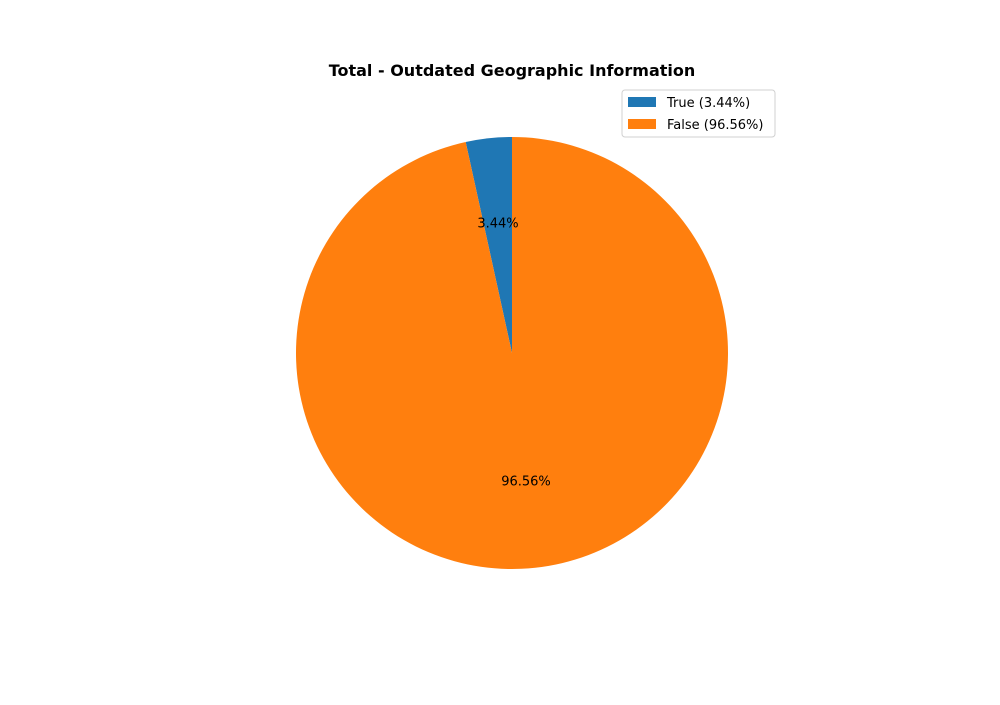  What do you see at coordinates (715, 125) in the screenshot?
I see `legend-label-false: False (96.56%)` at bounding box center [715, 125].